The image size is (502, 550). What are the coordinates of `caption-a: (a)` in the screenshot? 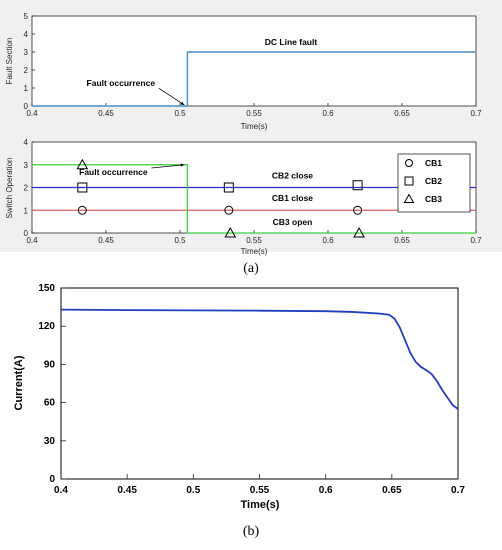 It's located at (251, 268).